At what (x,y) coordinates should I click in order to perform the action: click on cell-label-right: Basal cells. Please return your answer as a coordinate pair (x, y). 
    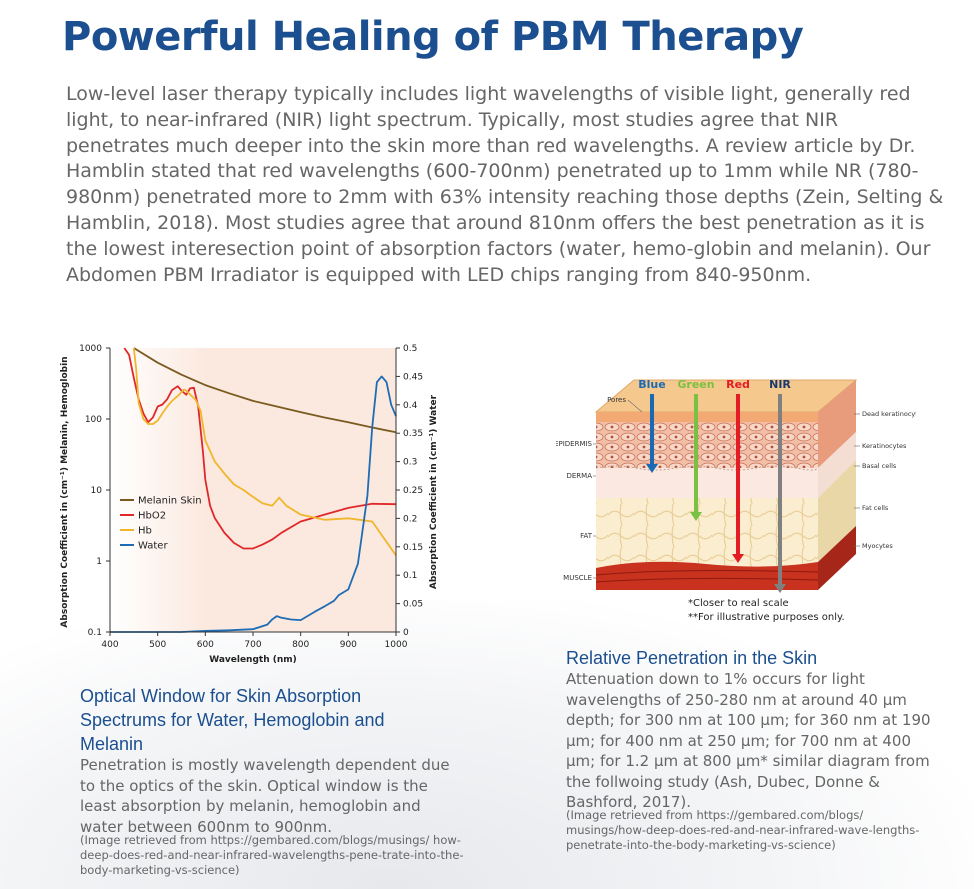
    Looking at the image, I should click on (879, 466).